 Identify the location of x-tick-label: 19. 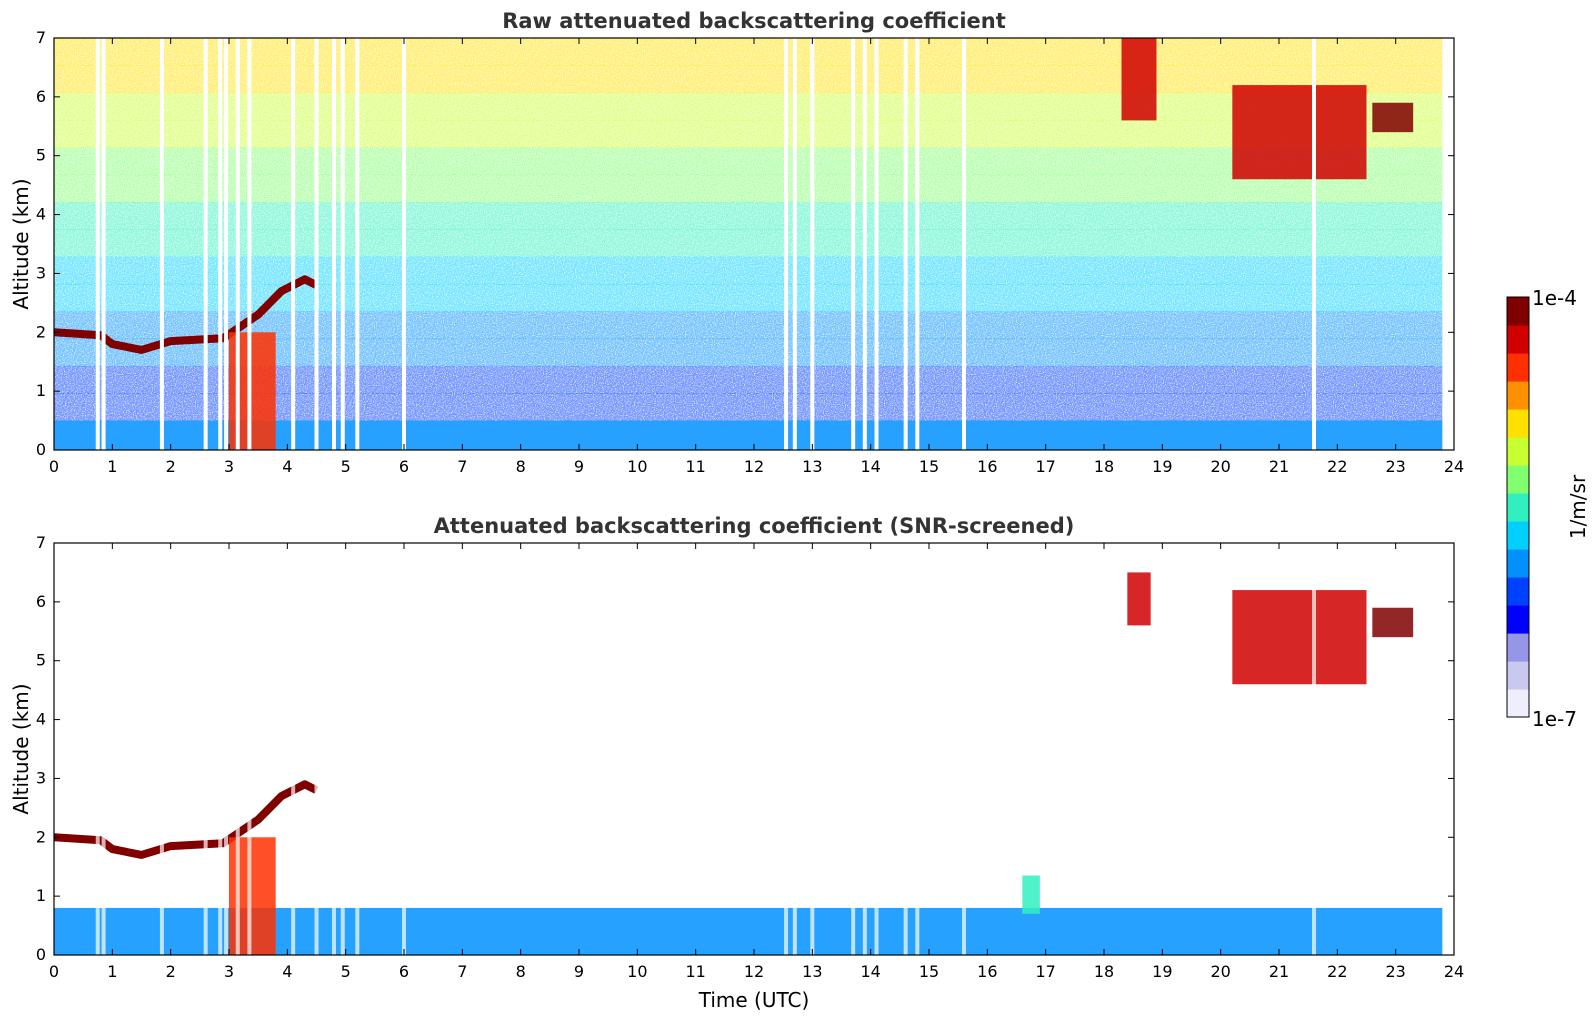
(1162, 971).